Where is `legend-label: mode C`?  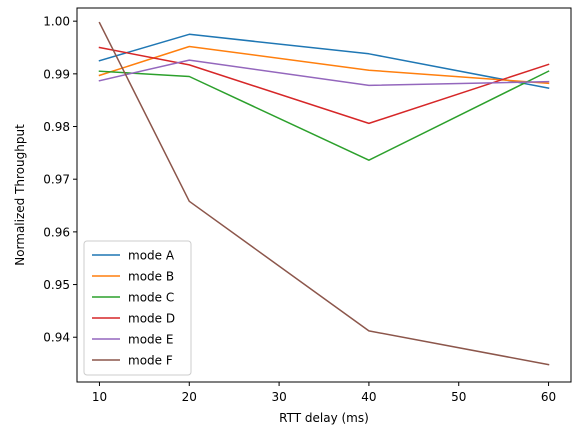 legend-label: mode C is located at coordinates (151, 298).